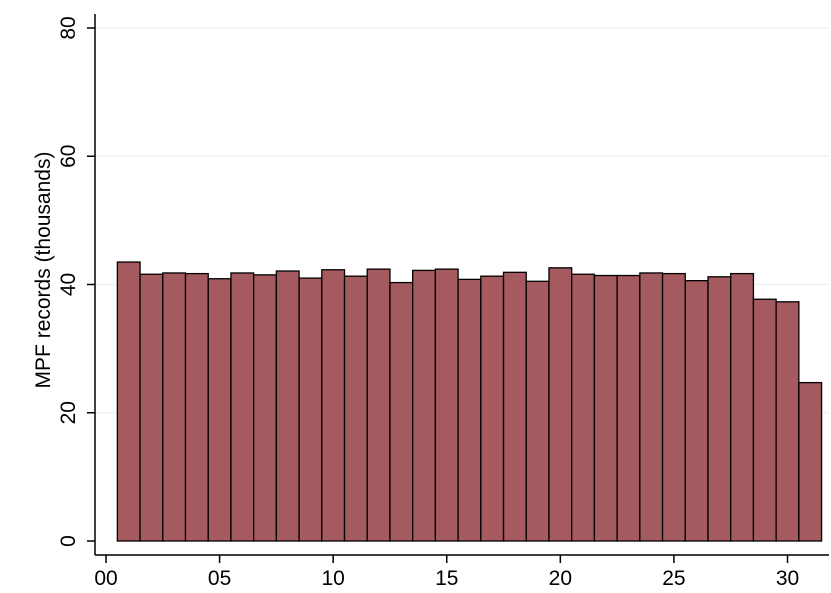 Image resolution: width=831 pixels, height=593 pixels. I want to click on x-tick-label-0: 00, so click(105, 578).